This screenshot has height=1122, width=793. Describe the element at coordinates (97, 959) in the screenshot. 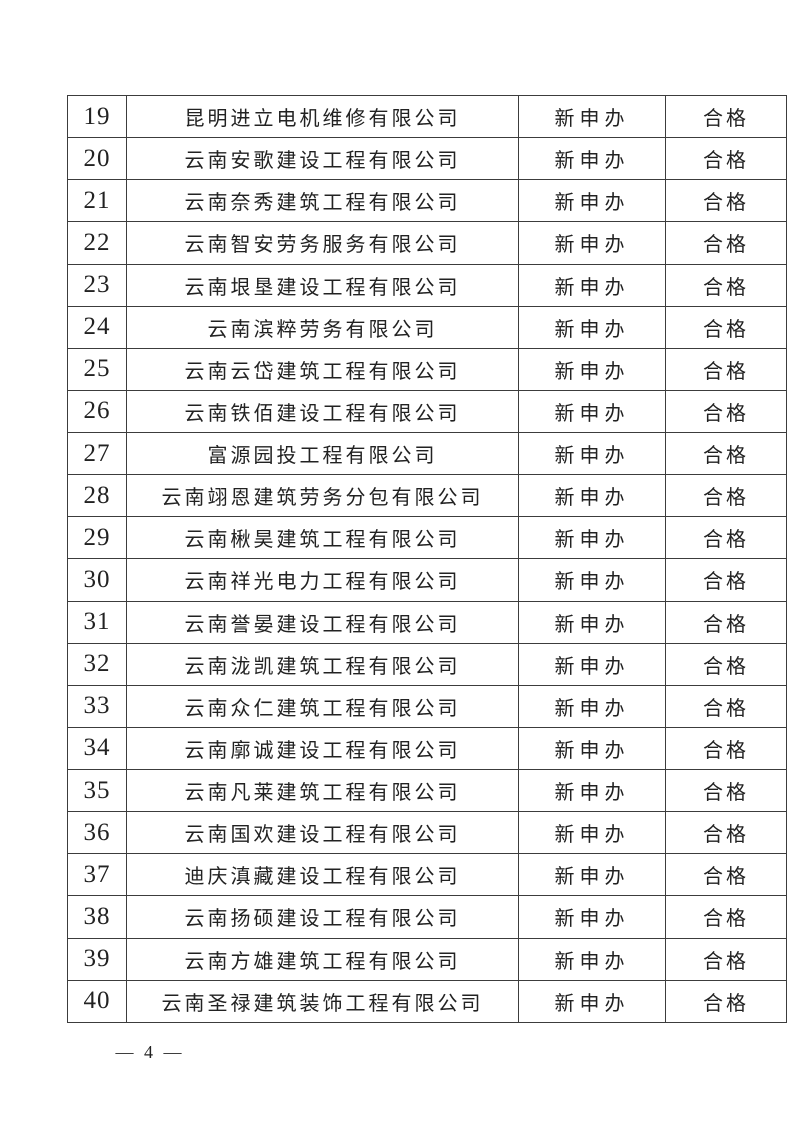

I see `row-number-cell: 39` at that location.